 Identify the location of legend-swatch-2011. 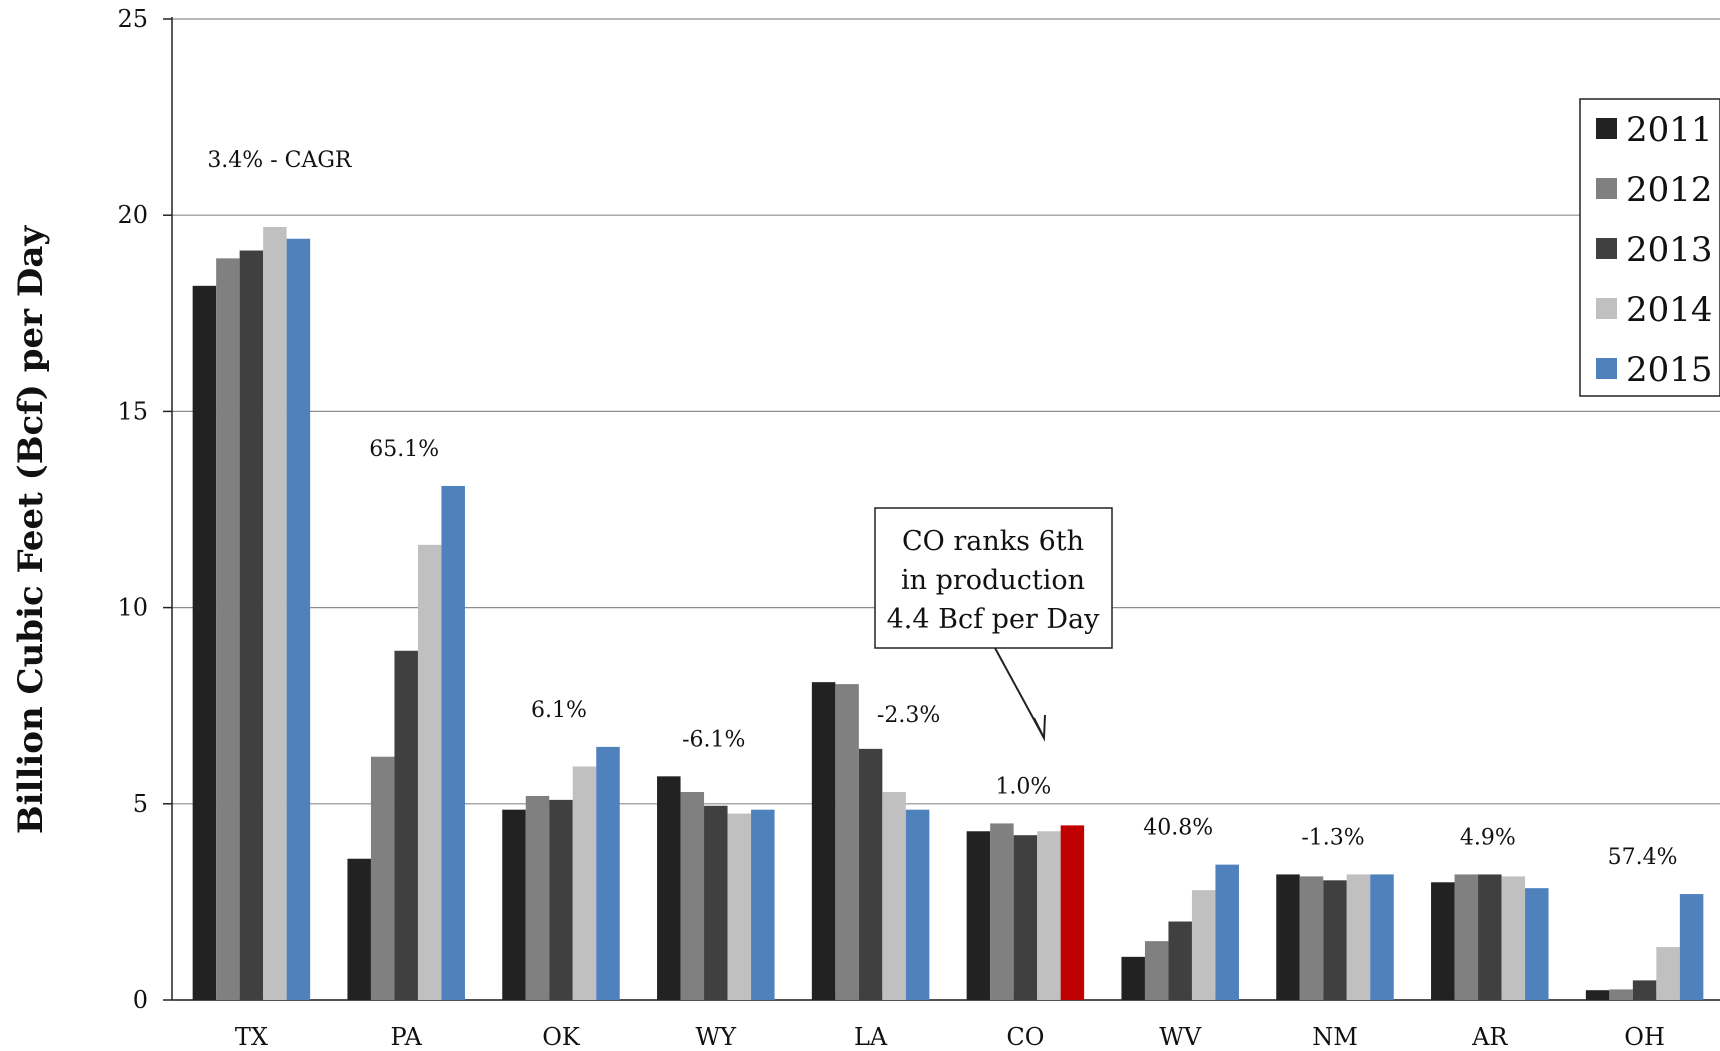
(1606, 128).